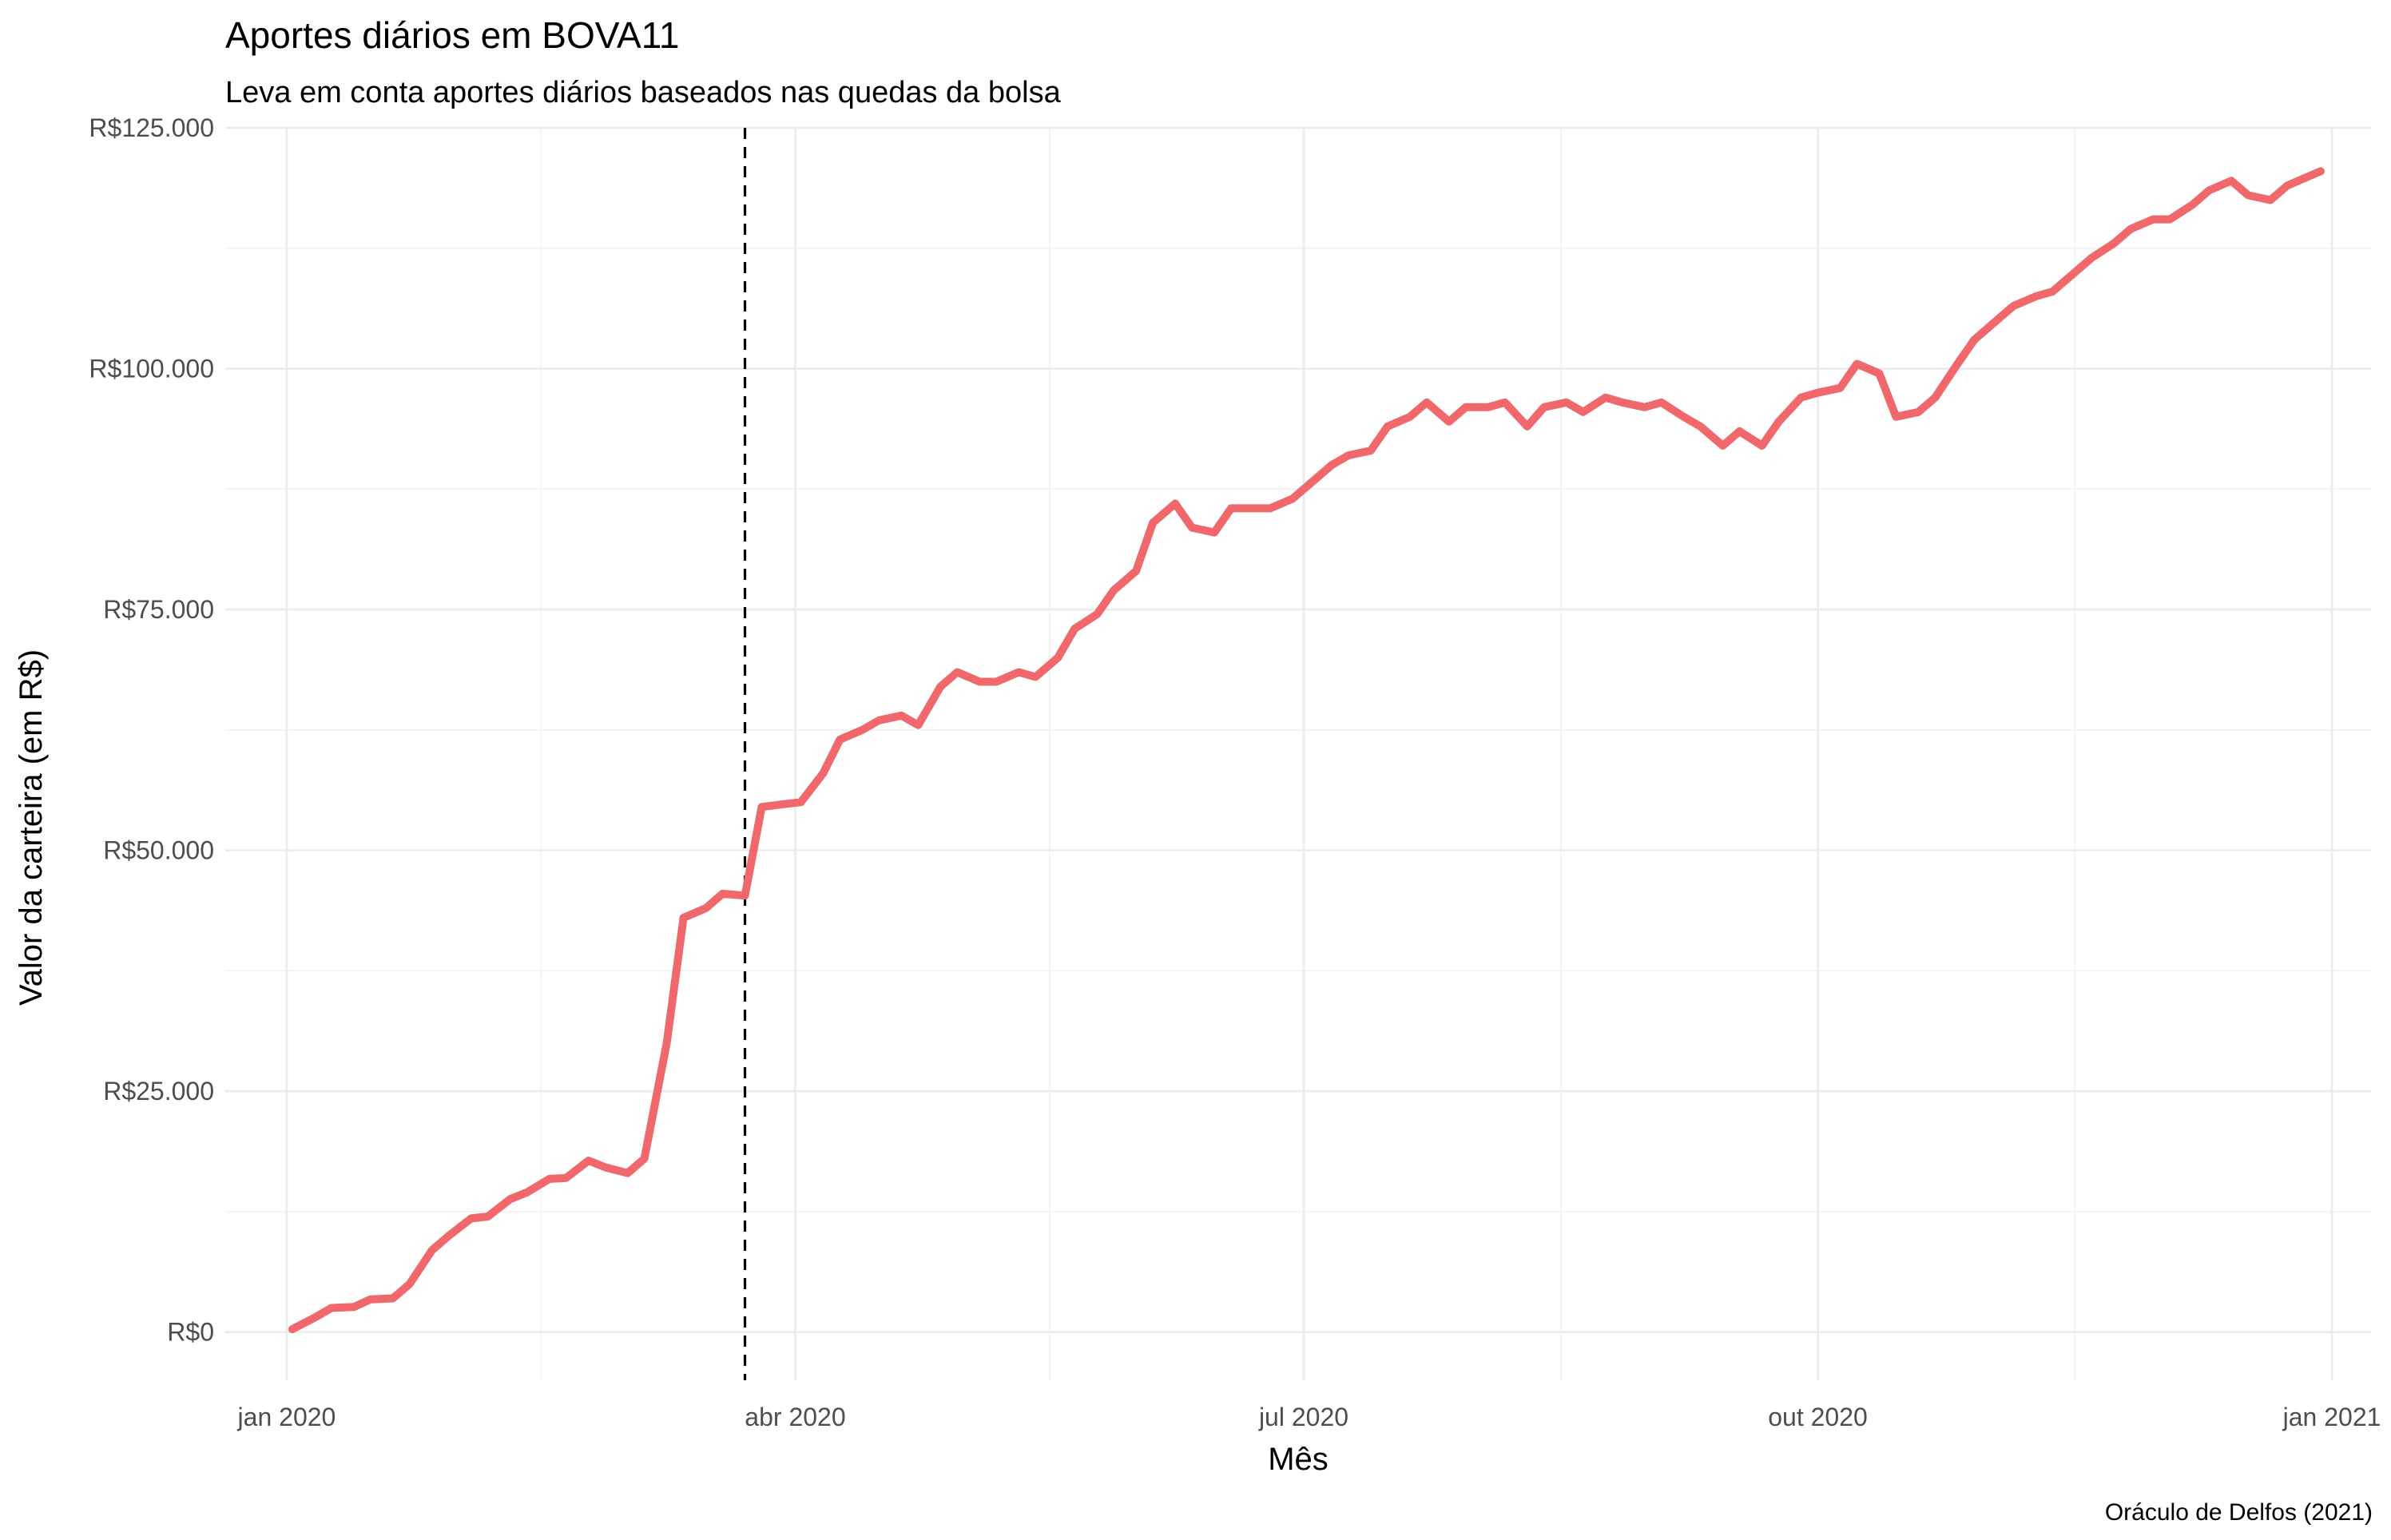 This screenshot has width=2391, height=1540. I want to click on y-tick-label: R$50.000, so click(158, 850).